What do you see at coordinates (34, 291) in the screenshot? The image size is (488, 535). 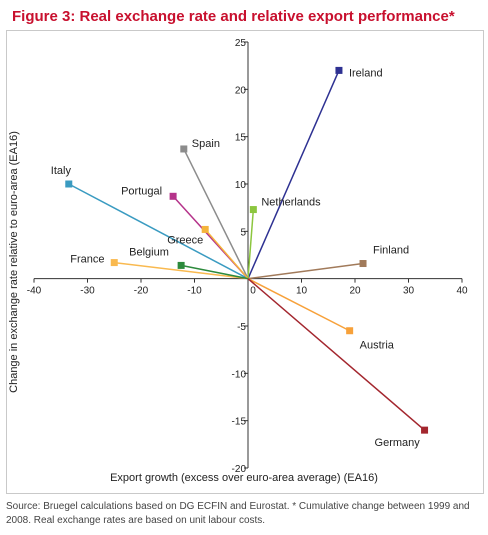 I see `x-tick-label: -40` at bounding box center [34, 291].